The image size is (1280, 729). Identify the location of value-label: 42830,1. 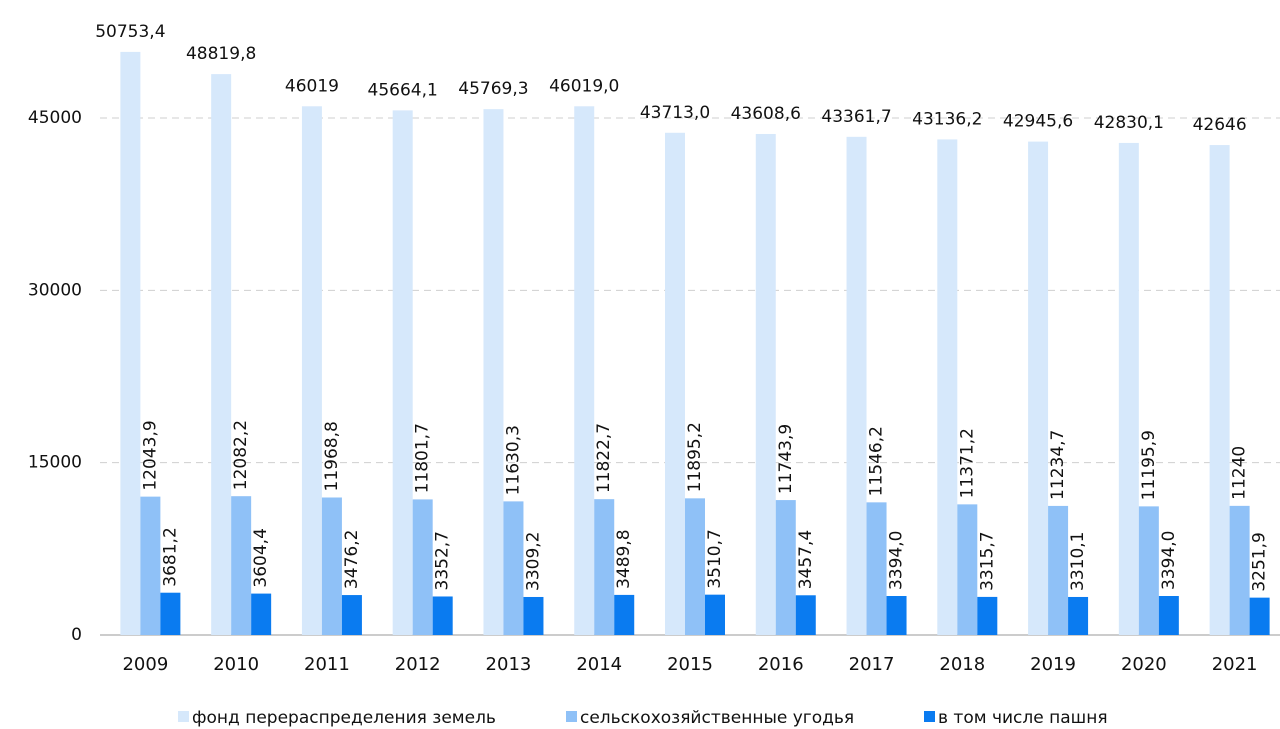
(1129, 123).